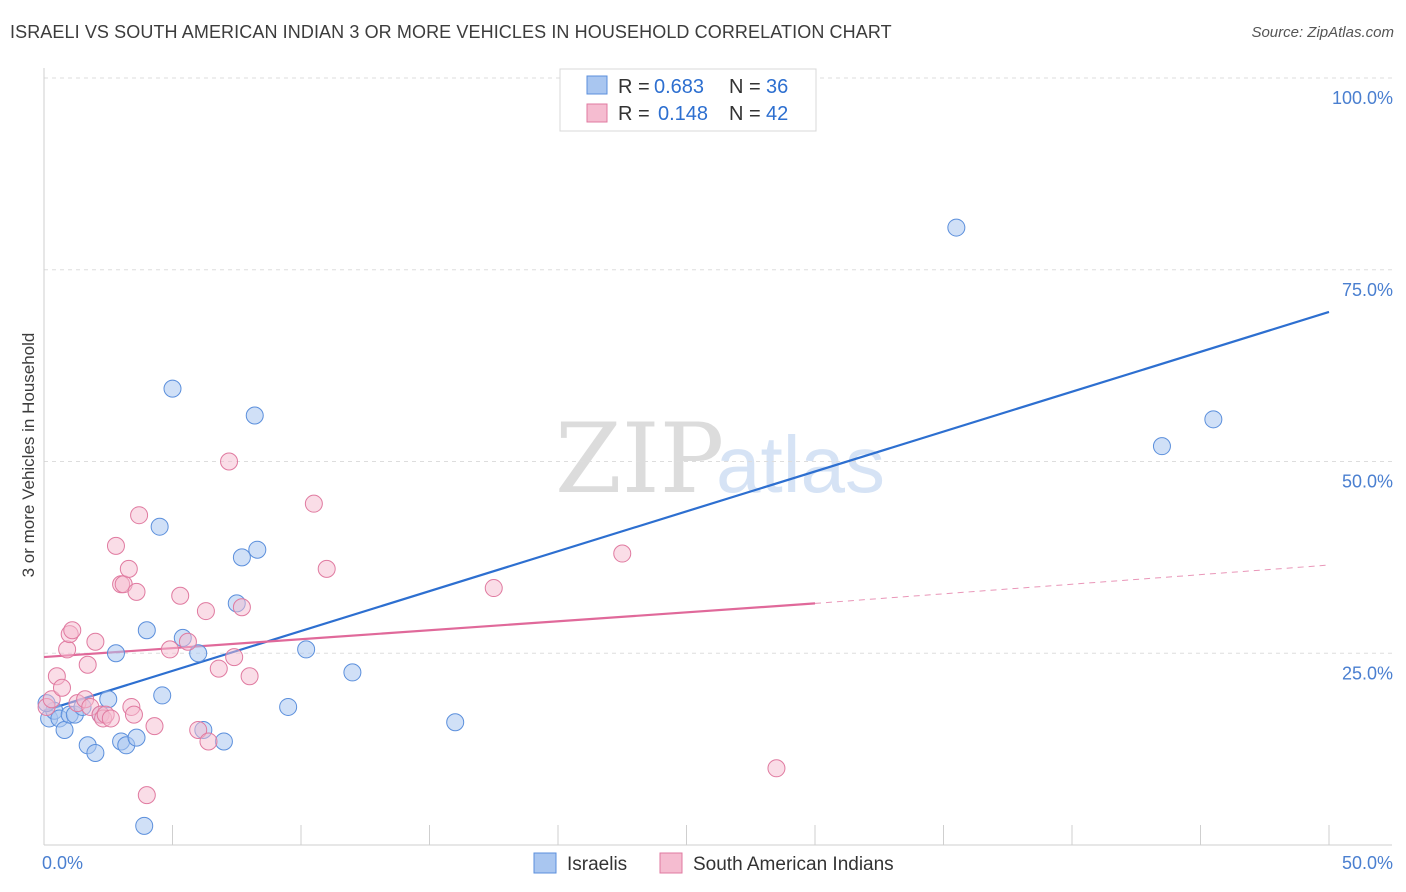 The image size is (1406, 892). What do you see at coordinates (28, 455) in the screenshot?
I see `y-axis-label: 3 or more Vehicles in Household` at bounding box center [28, 455].